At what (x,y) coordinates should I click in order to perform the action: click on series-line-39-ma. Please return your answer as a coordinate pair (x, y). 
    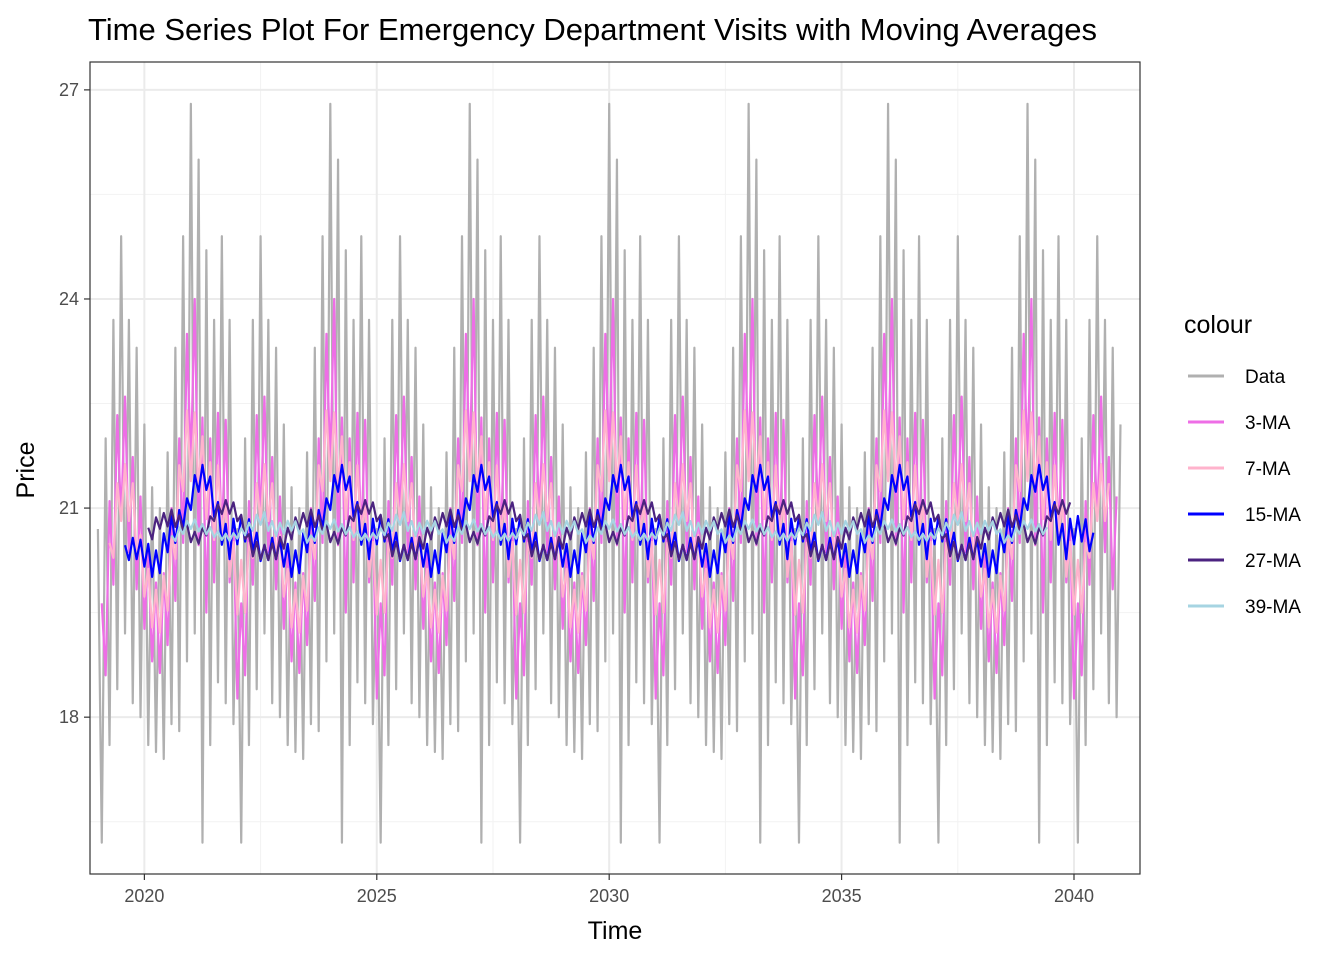
    Looking at the image, I should click on (609, 527).